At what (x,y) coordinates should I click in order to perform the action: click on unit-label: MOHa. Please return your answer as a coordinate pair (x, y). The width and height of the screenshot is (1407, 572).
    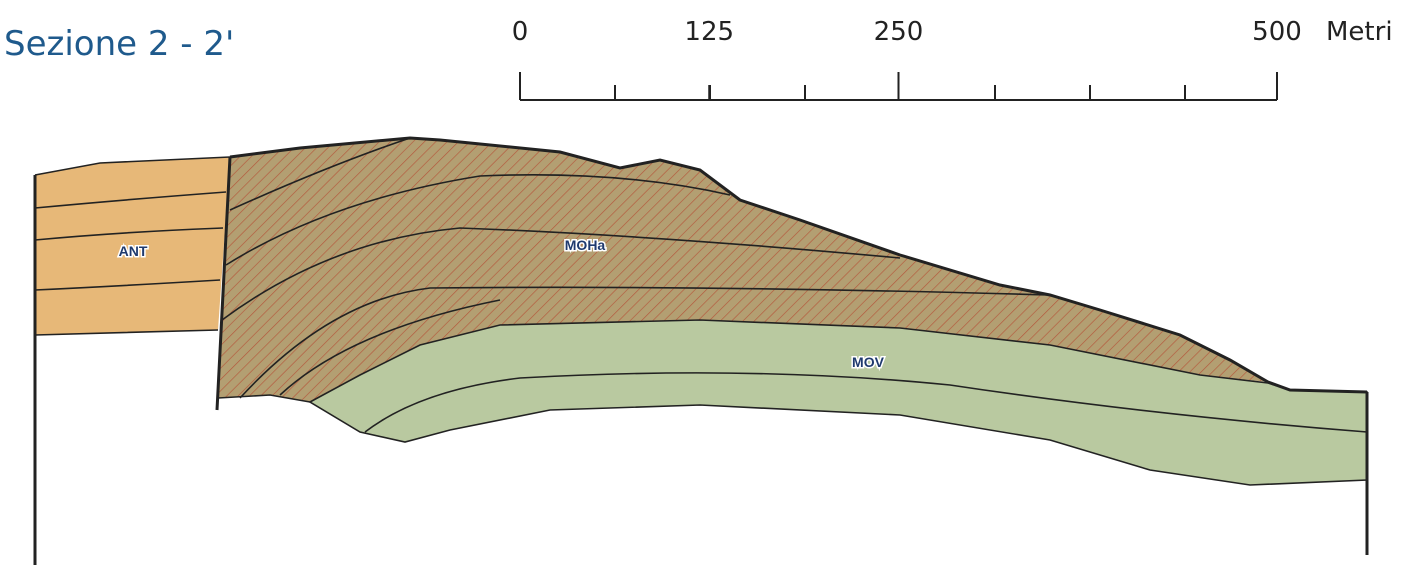
    Looking at the image, I should click on (585, 245).